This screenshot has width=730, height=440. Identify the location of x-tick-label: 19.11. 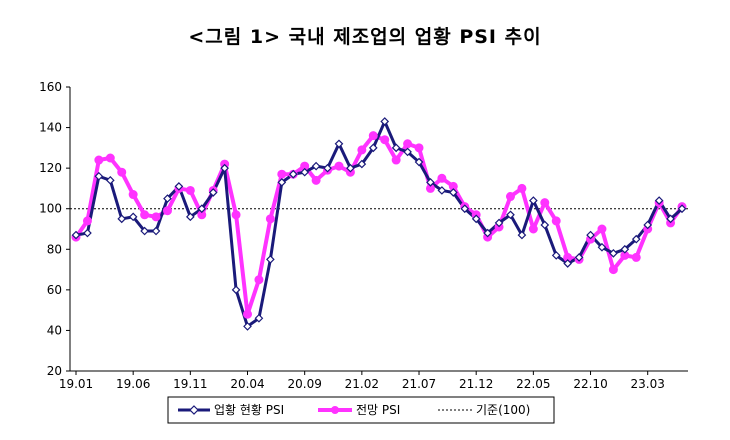
(190, 384).